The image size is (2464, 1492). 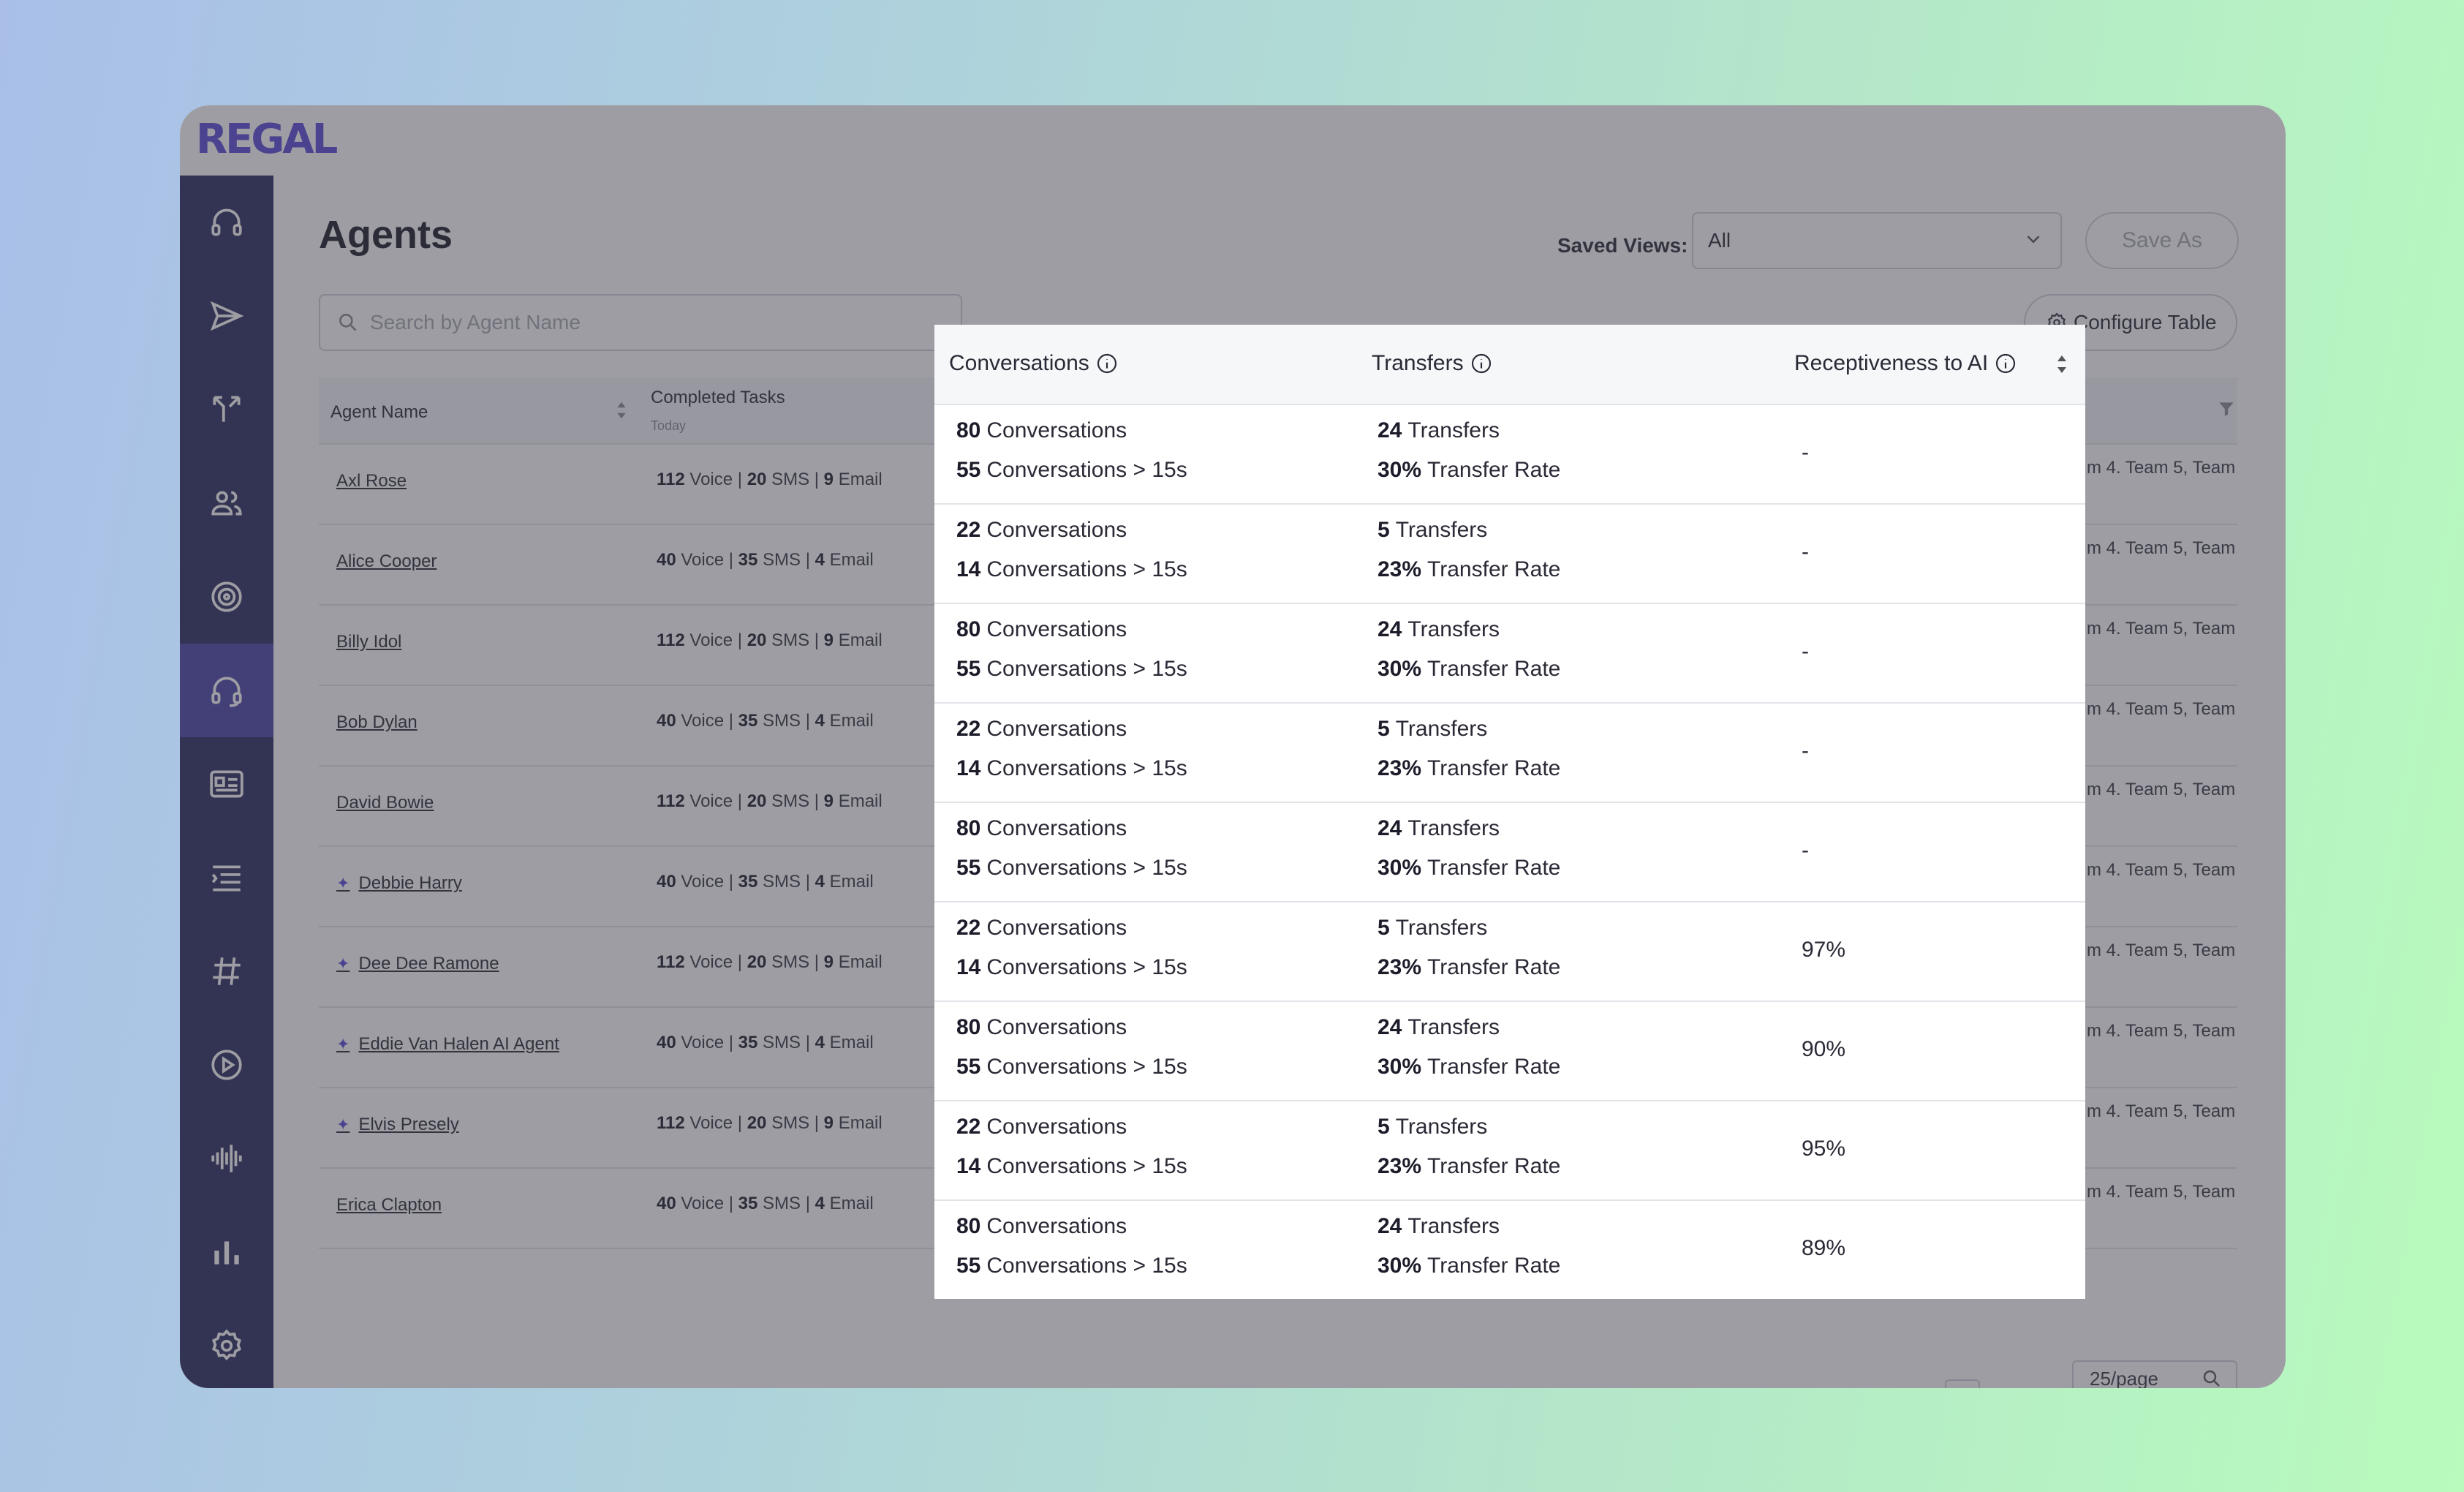 I want to click on receptiveness-value: 97%, so click(x=1824, y=950).